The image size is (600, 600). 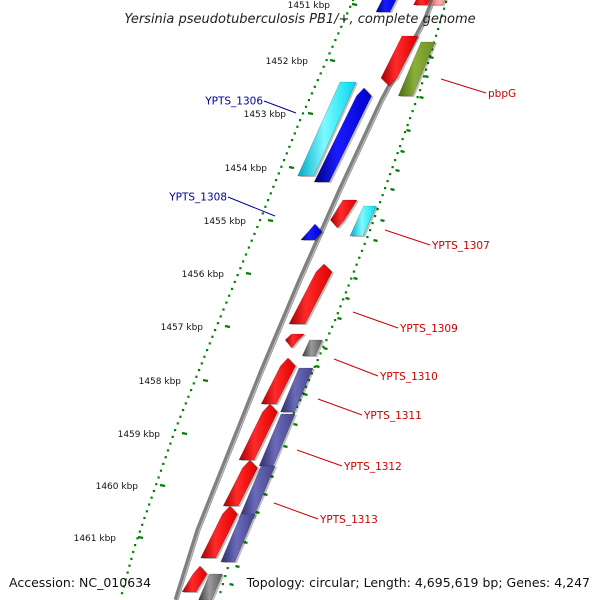 I want to click on gene-feature-red-bottom, so click(x=194, y=579).